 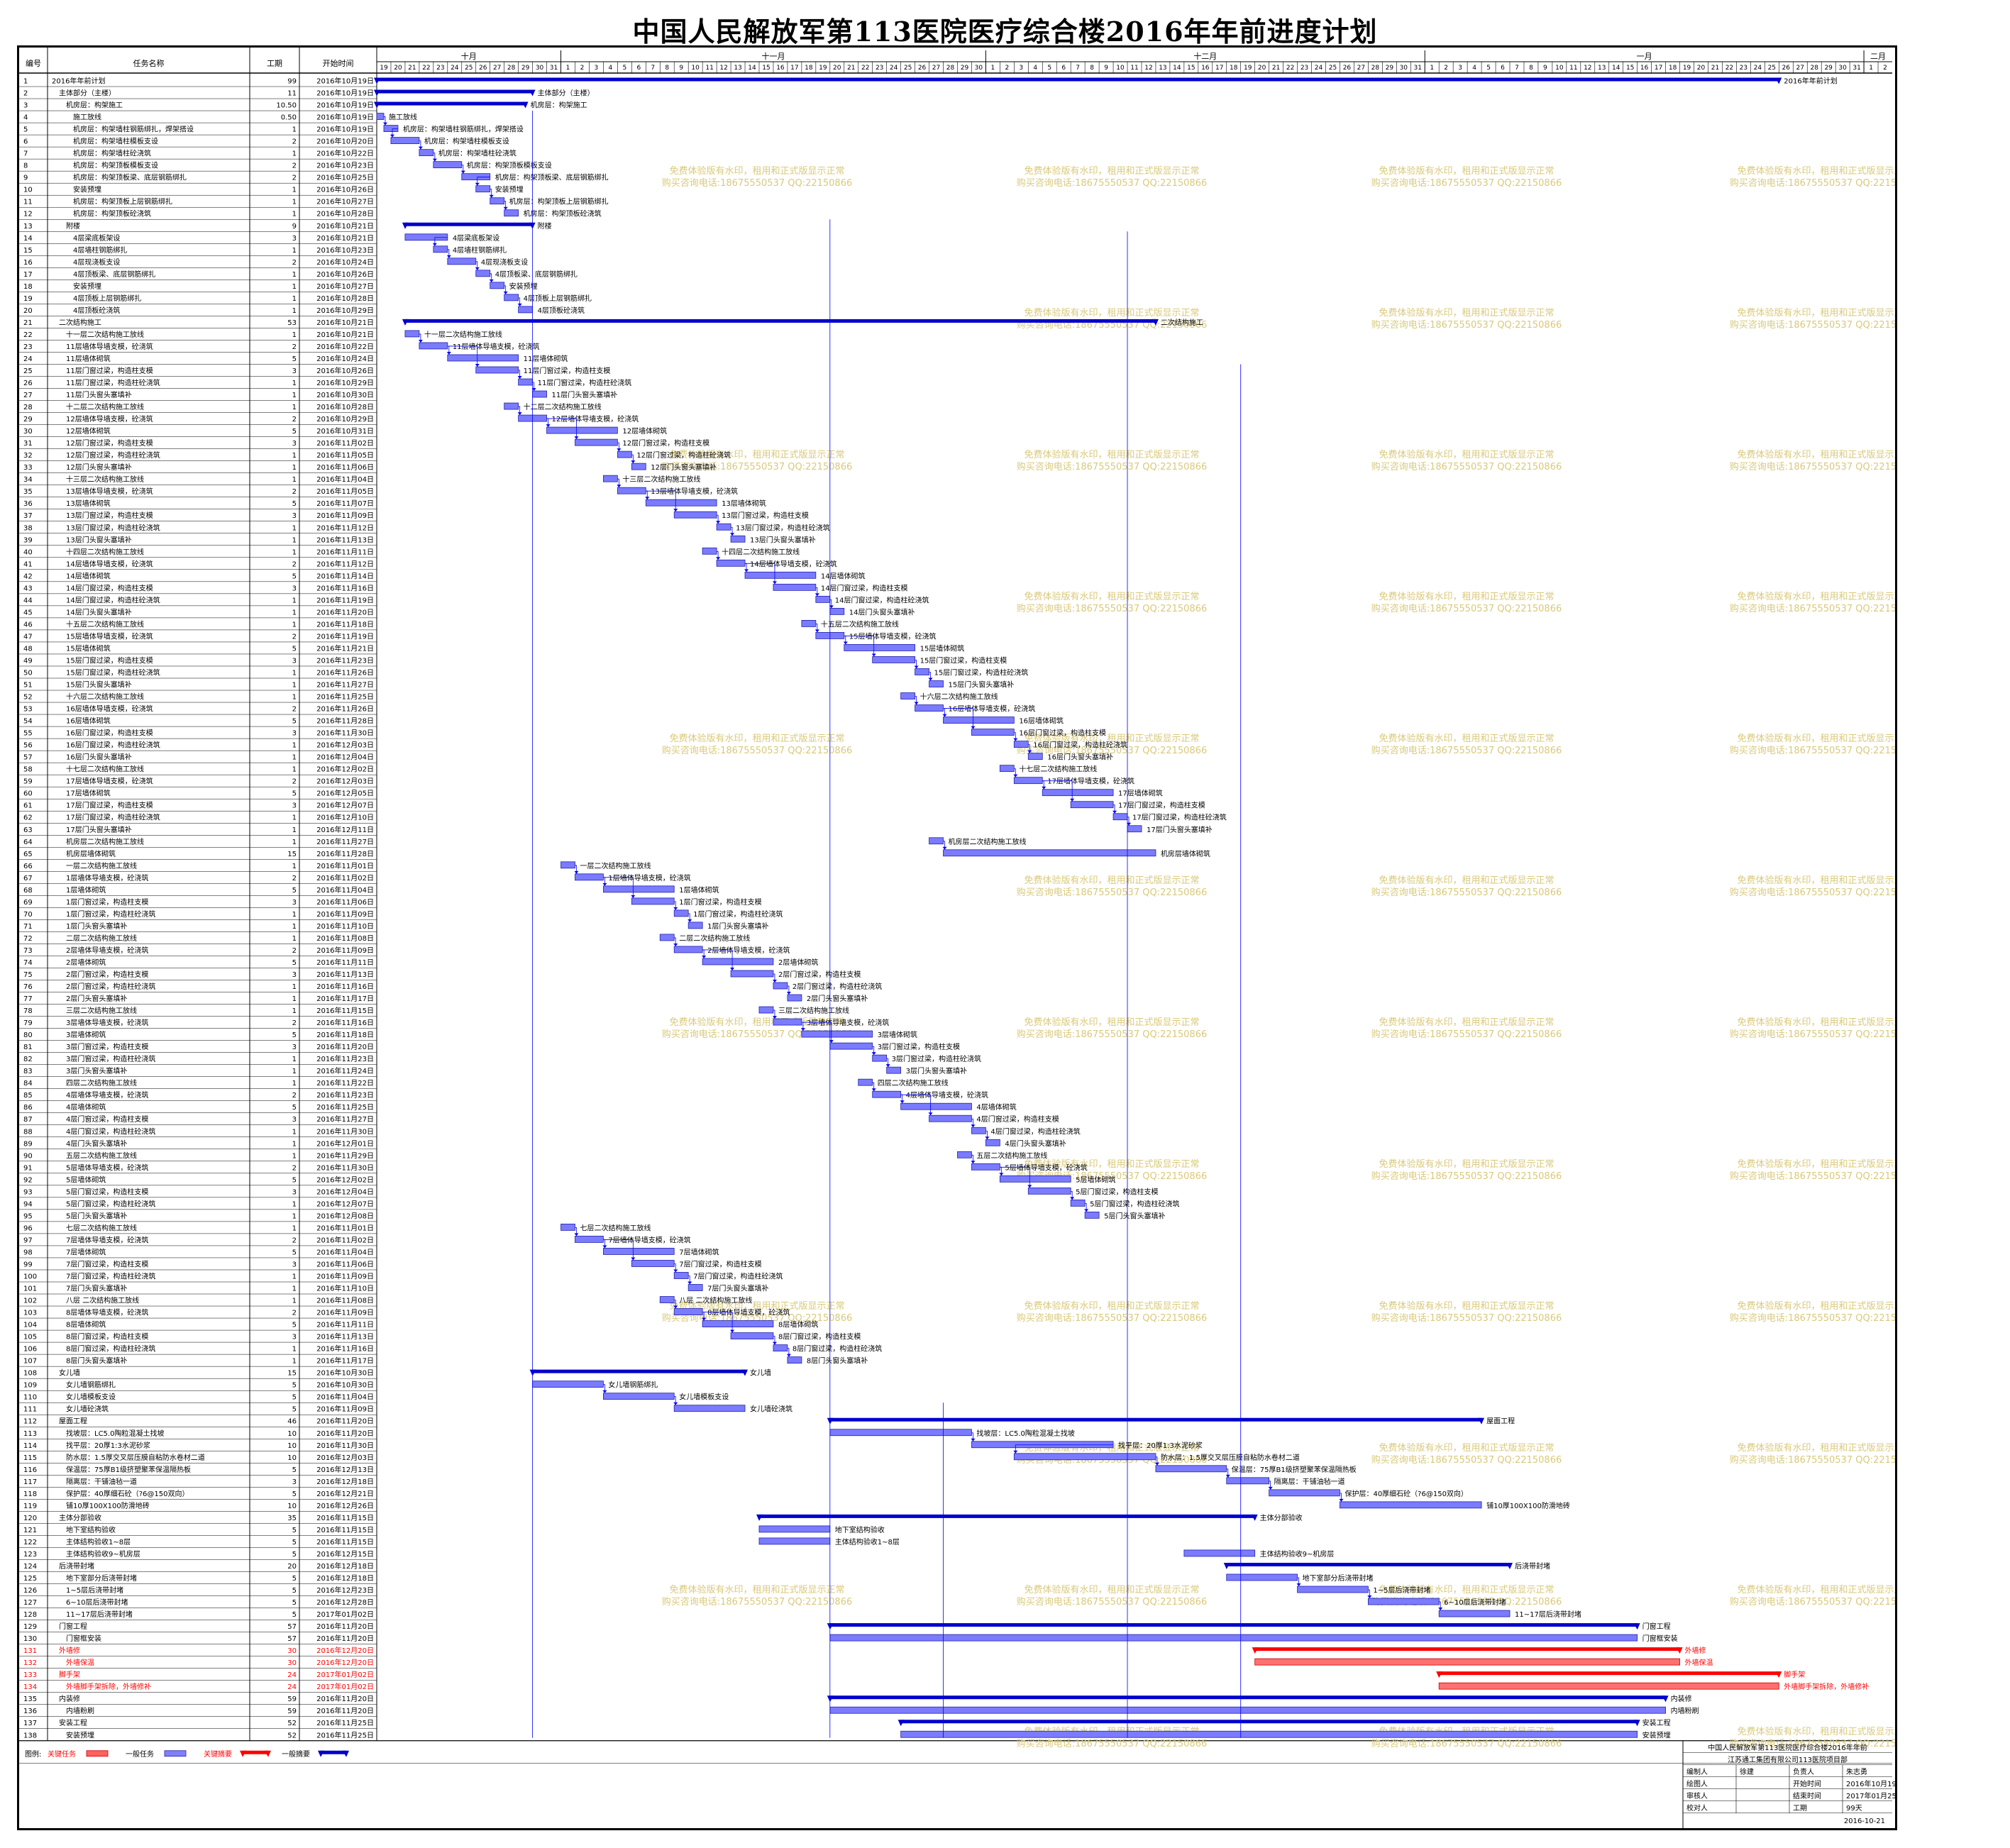 What do you see at coordinates (848, 1022) in the screenshot?
I see `bar-label: 3层墙体导墙支模，砼浇筑` at bounding box center [848, 1022].